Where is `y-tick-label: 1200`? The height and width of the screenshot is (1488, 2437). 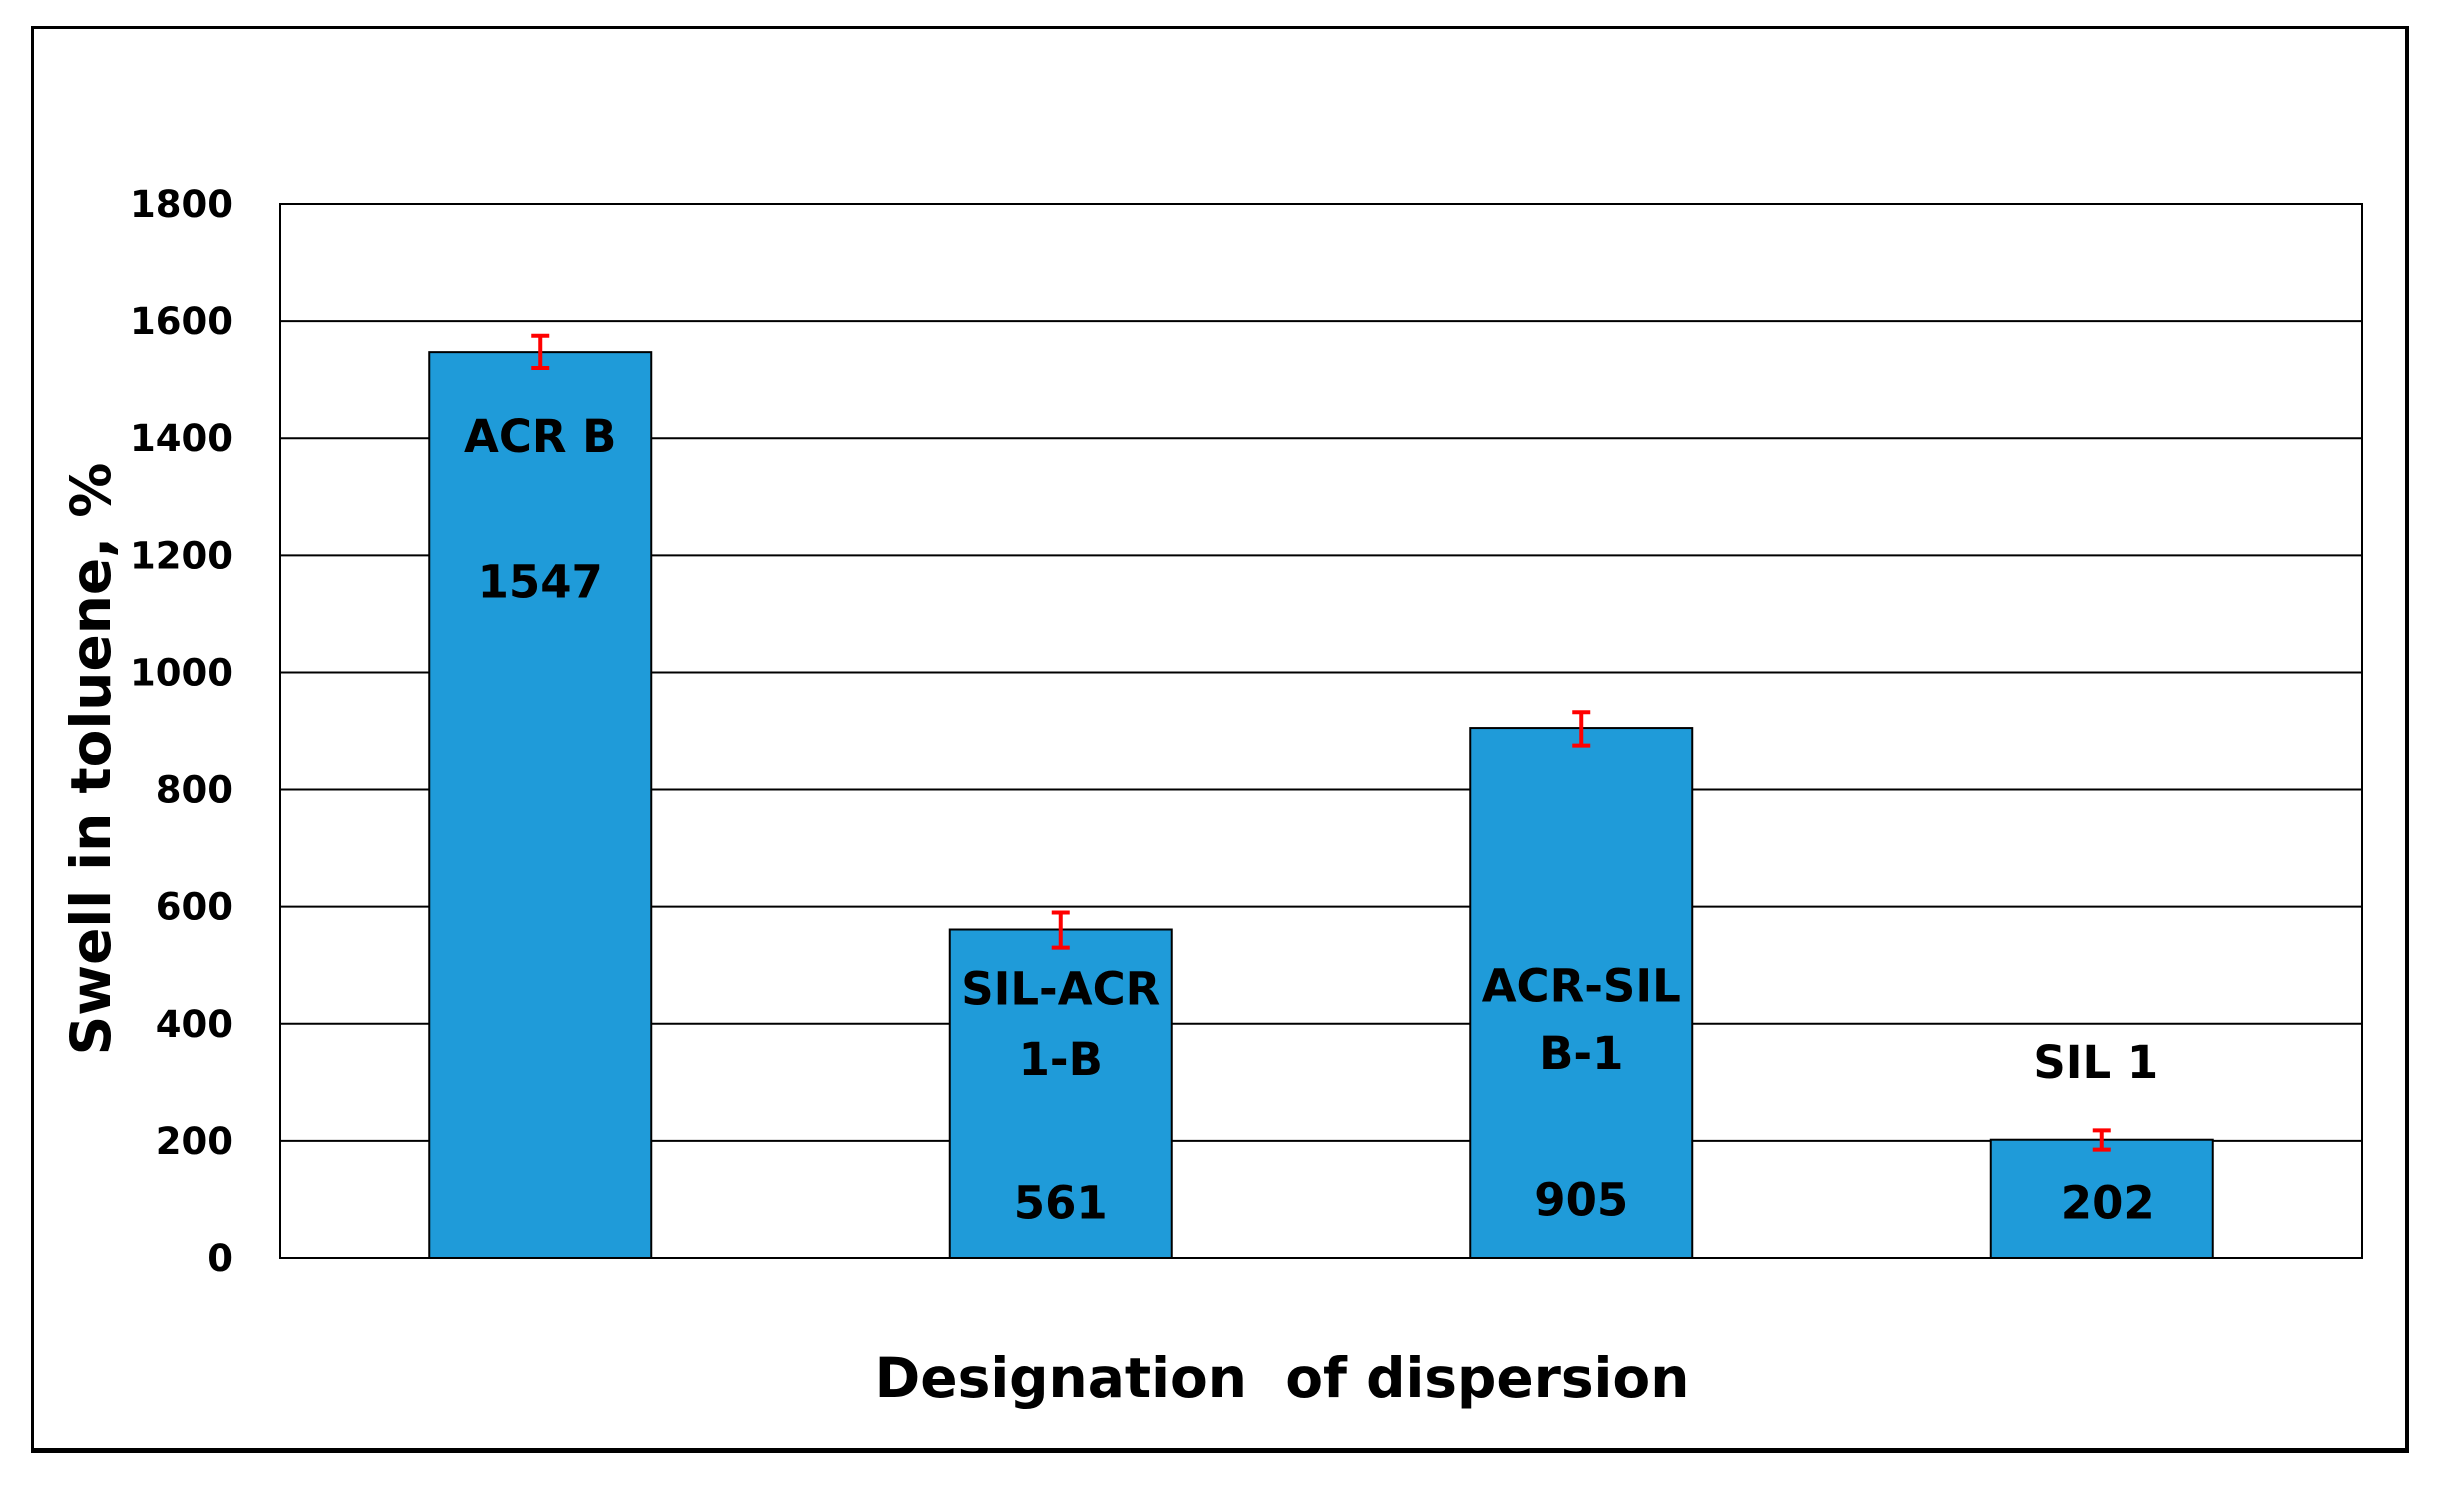 y-tick-label: 1200 is located at coordinates (181, 555).